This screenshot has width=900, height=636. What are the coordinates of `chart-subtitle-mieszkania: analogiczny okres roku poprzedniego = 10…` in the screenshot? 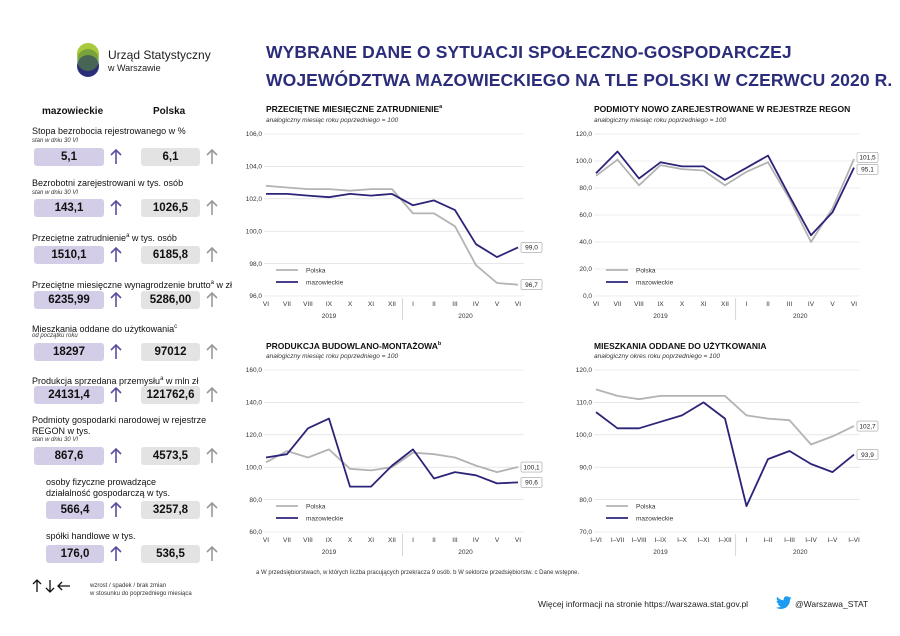 It's located at (657, 356).